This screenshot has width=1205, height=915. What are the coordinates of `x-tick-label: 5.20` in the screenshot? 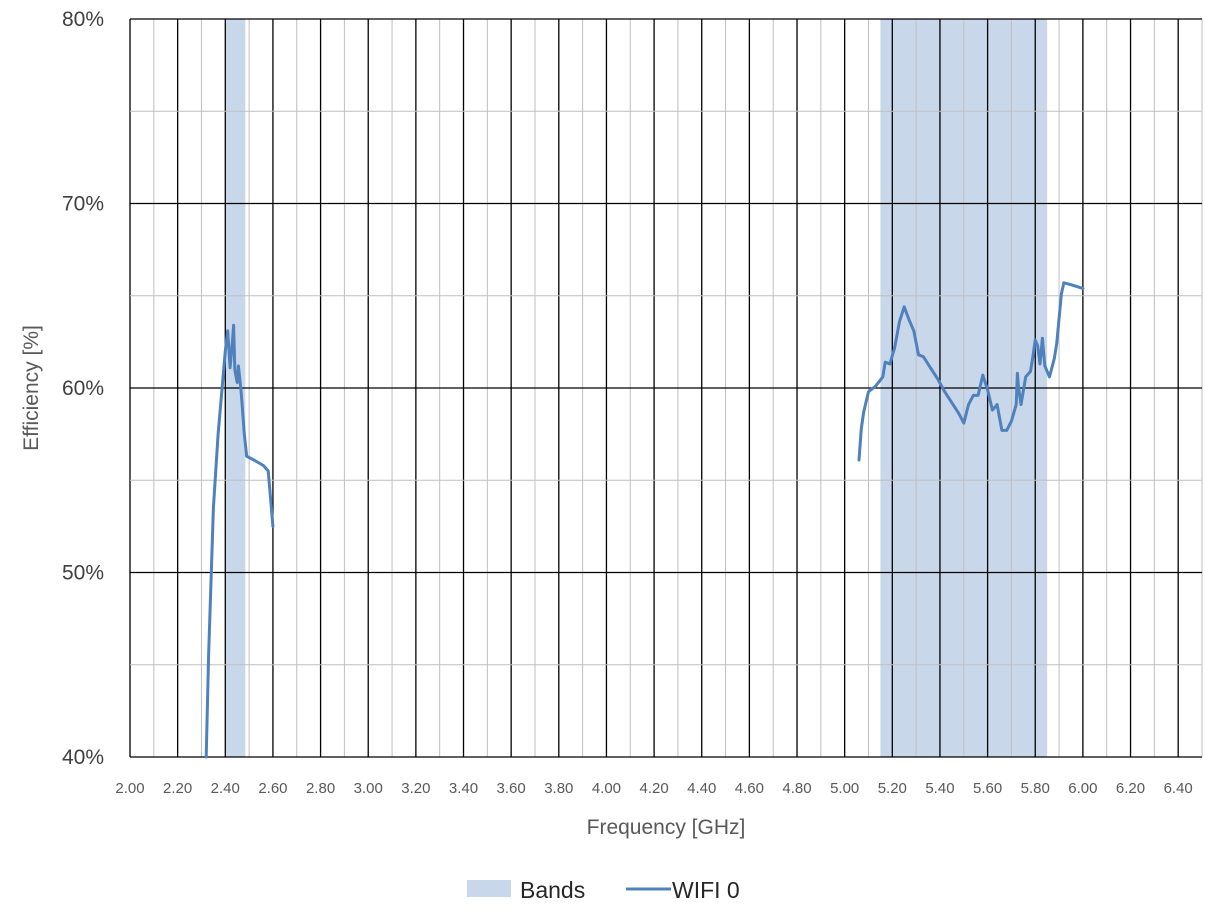 It's located at (892, 788).